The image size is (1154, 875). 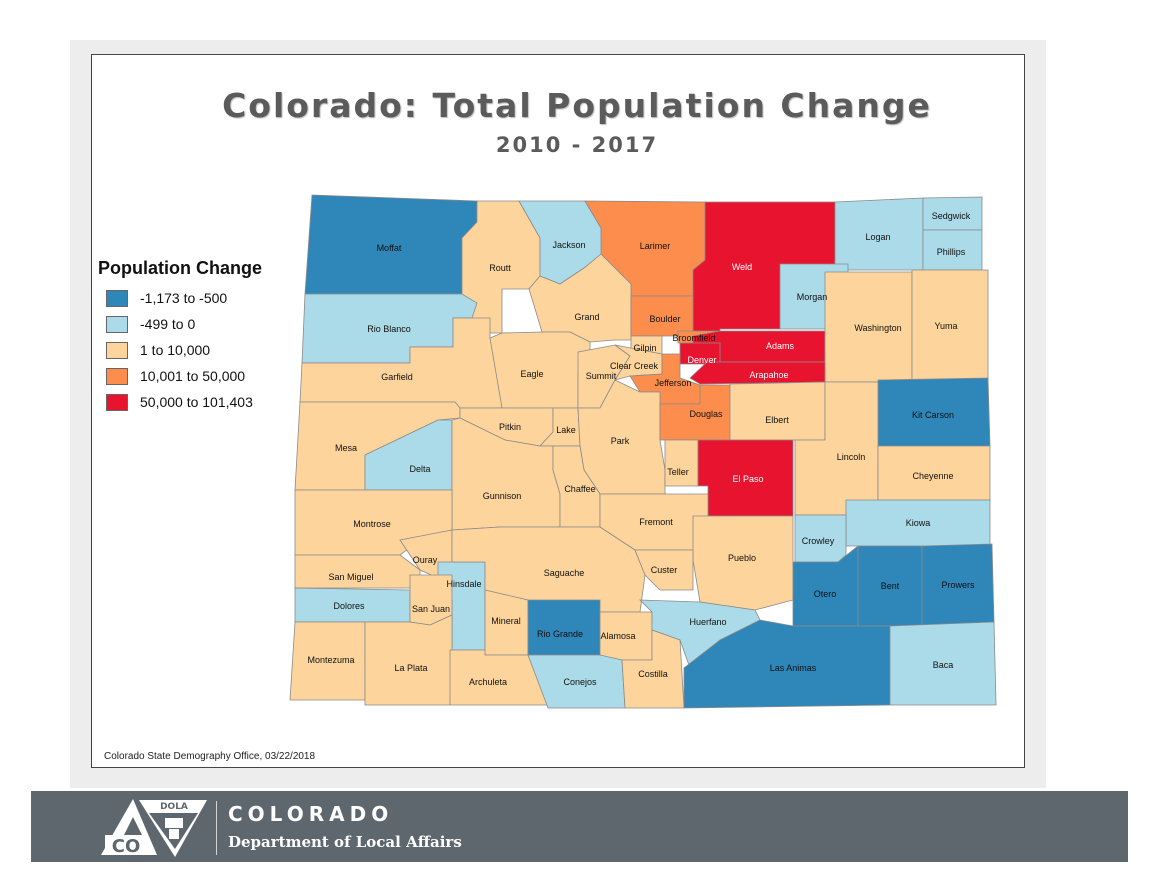 I want to click on county-label-pitkin: Pitkin, so click(x=510, y=427).